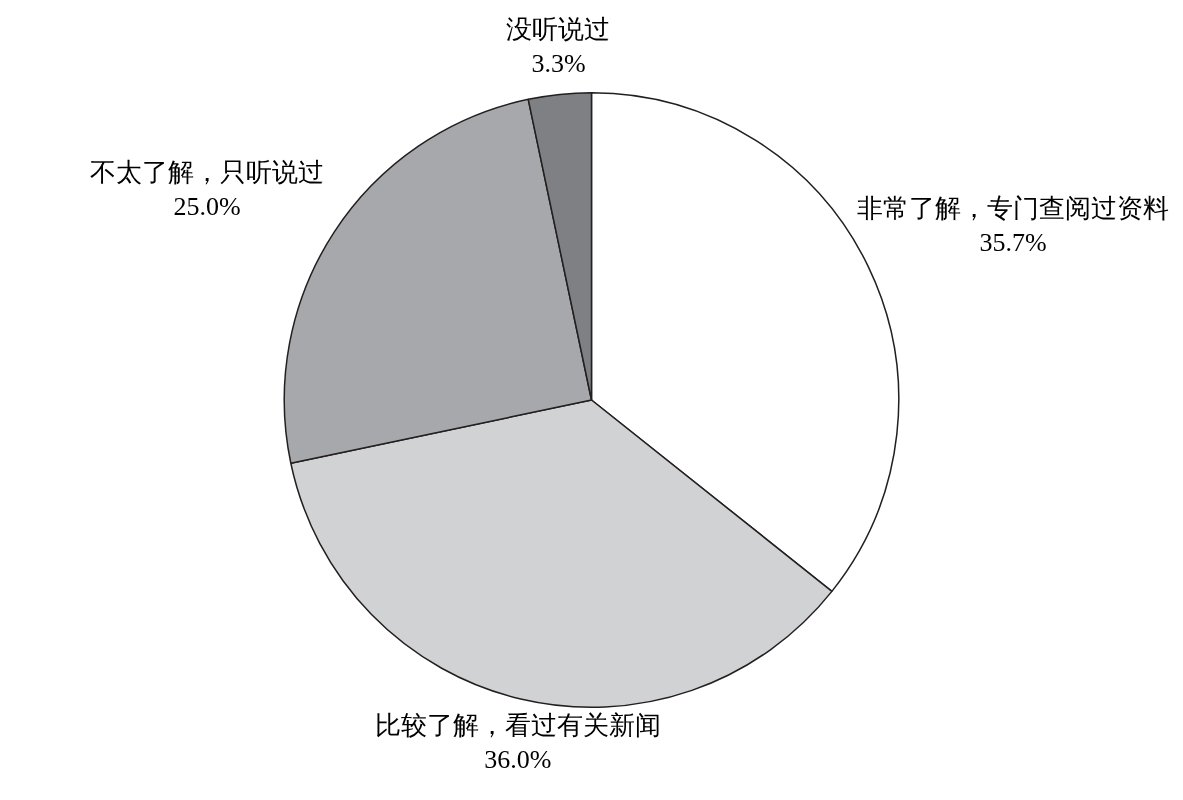  I want to click on data-label: 25.0%, so click(207, 207).